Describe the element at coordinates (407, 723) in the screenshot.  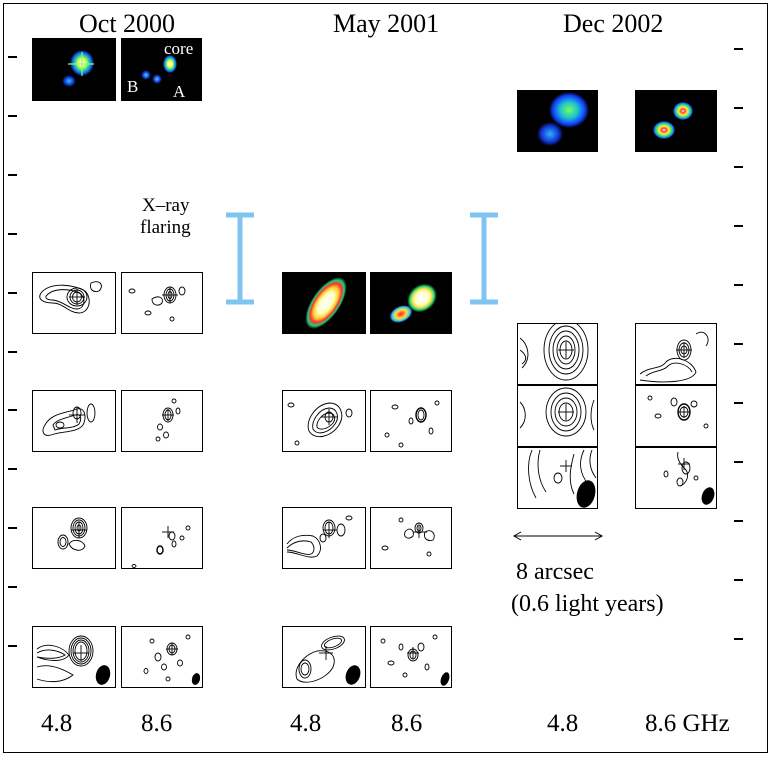
I see `freq-label-may2001-8.6: 8.6` at that location.